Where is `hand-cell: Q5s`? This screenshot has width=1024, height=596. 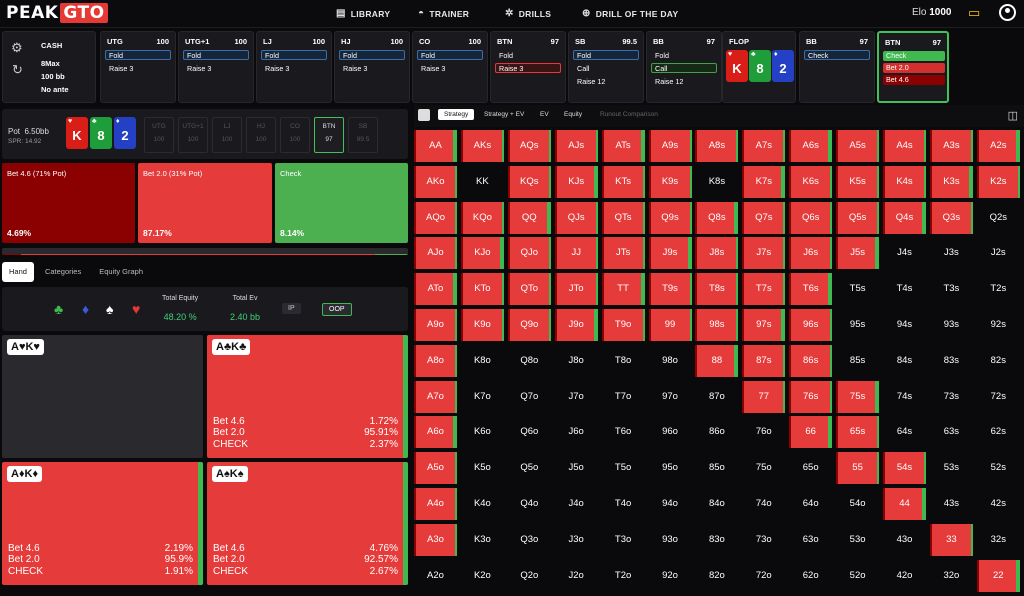 hand-cell: Q5s is located at coordinates (858, 217).